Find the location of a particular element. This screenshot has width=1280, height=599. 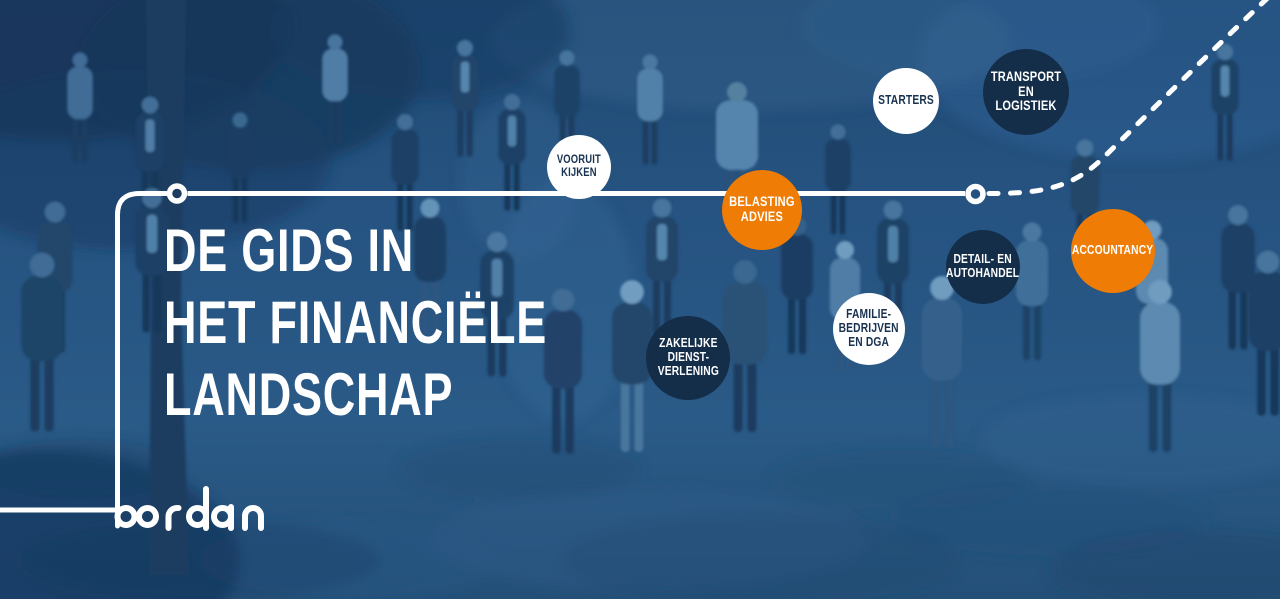

badge-starters: STARTERS is located at coordinates (906, 101).